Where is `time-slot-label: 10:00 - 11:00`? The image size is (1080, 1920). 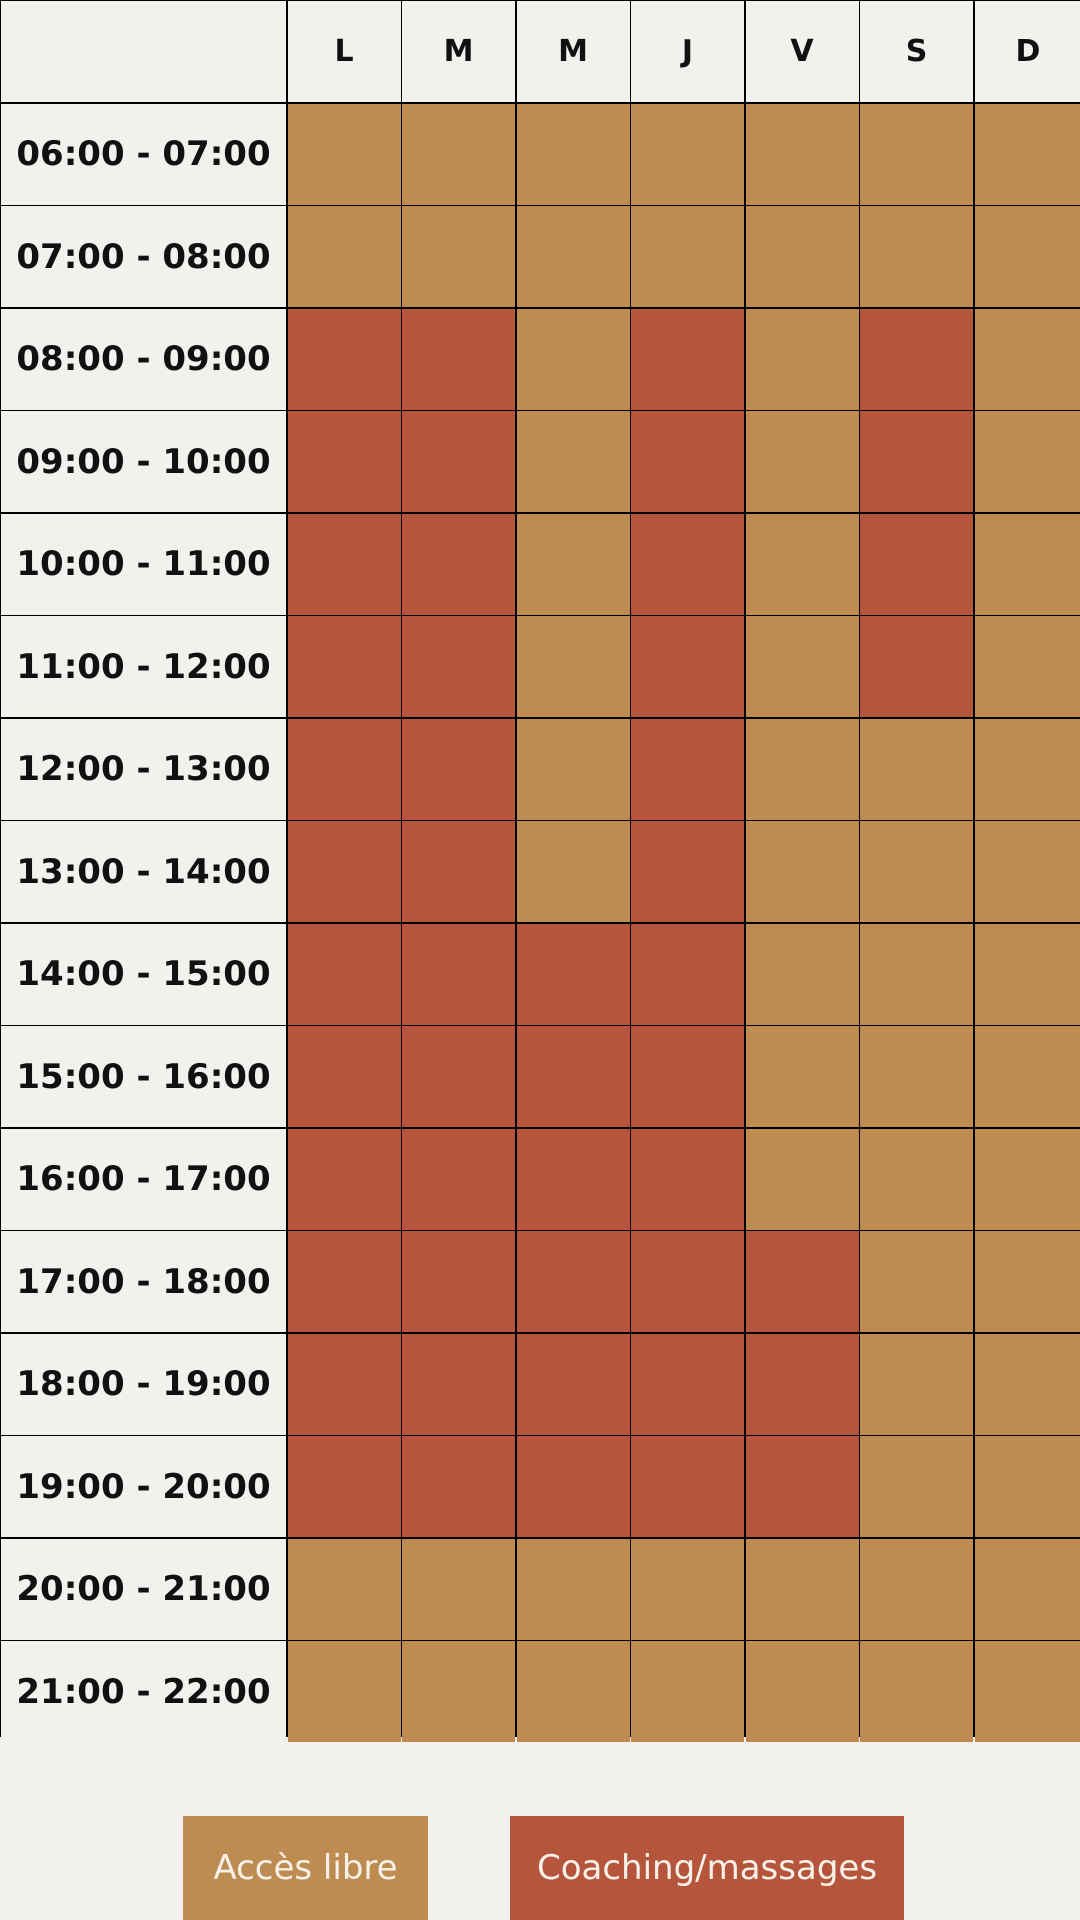
time-slot-label: 10:00 - 11:00 is located at coordinates (143, 564).